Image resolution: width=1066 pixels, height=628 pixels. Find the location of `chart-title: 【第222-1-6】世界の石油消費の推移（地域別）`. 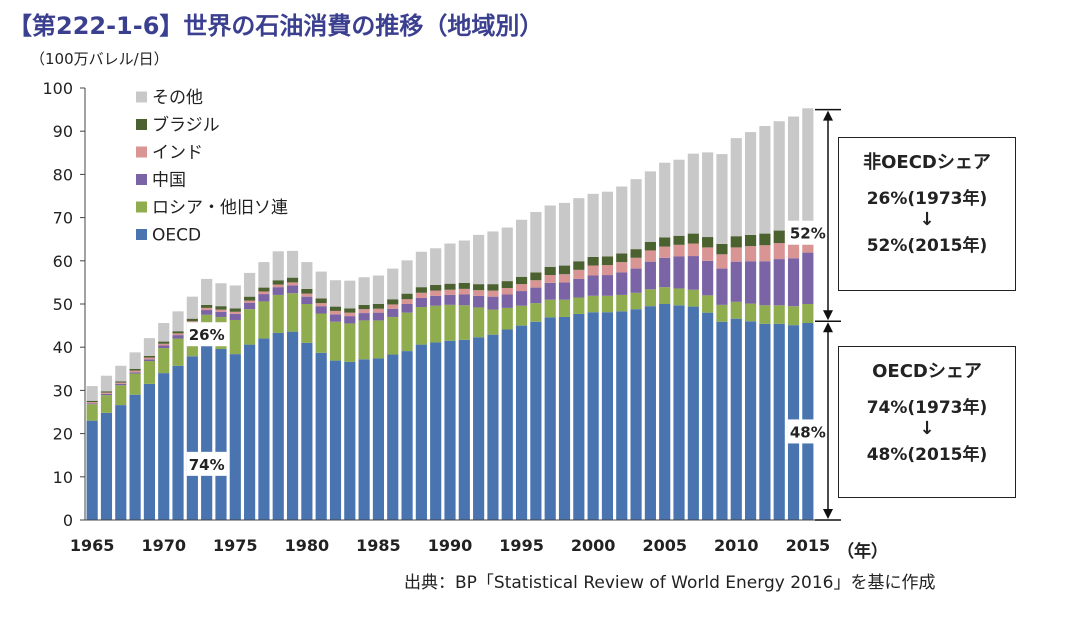

chart-title: 【第222-1-6】世界の石油消費の推移（地域別） is located at coordinates (276, 26).